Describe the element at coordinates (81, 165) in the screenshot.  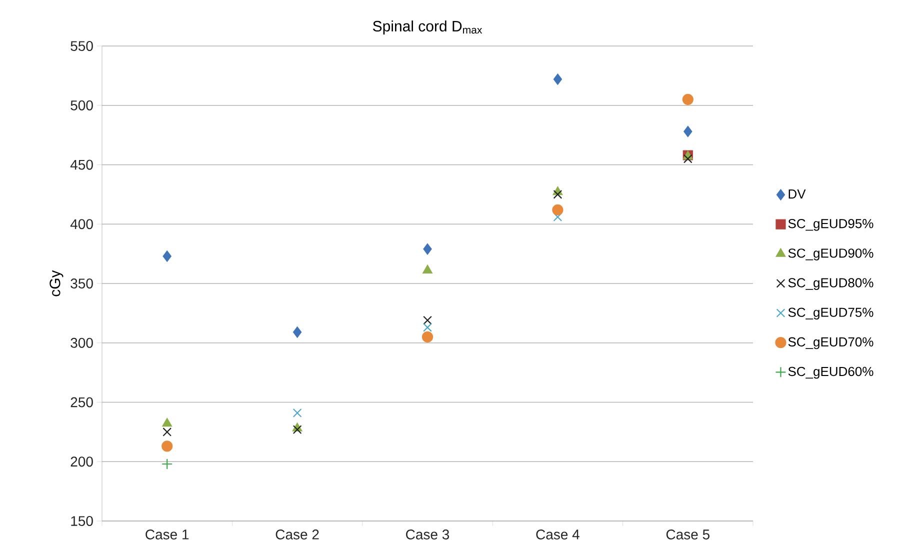
I see `y-tick-label: 450` at that location.